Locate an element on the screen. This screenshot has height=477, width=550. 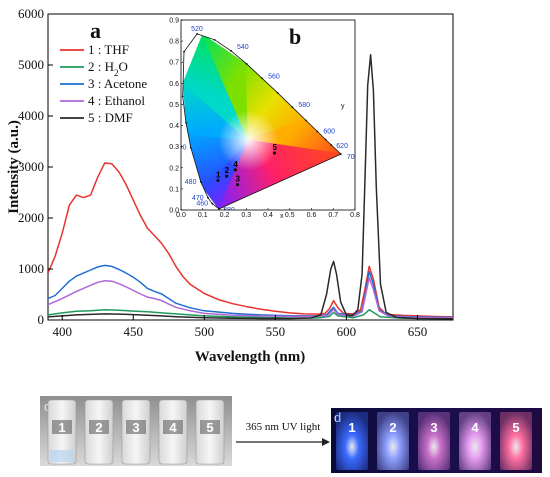
wavelength-label: 470 is located at coordinates (198, 198).